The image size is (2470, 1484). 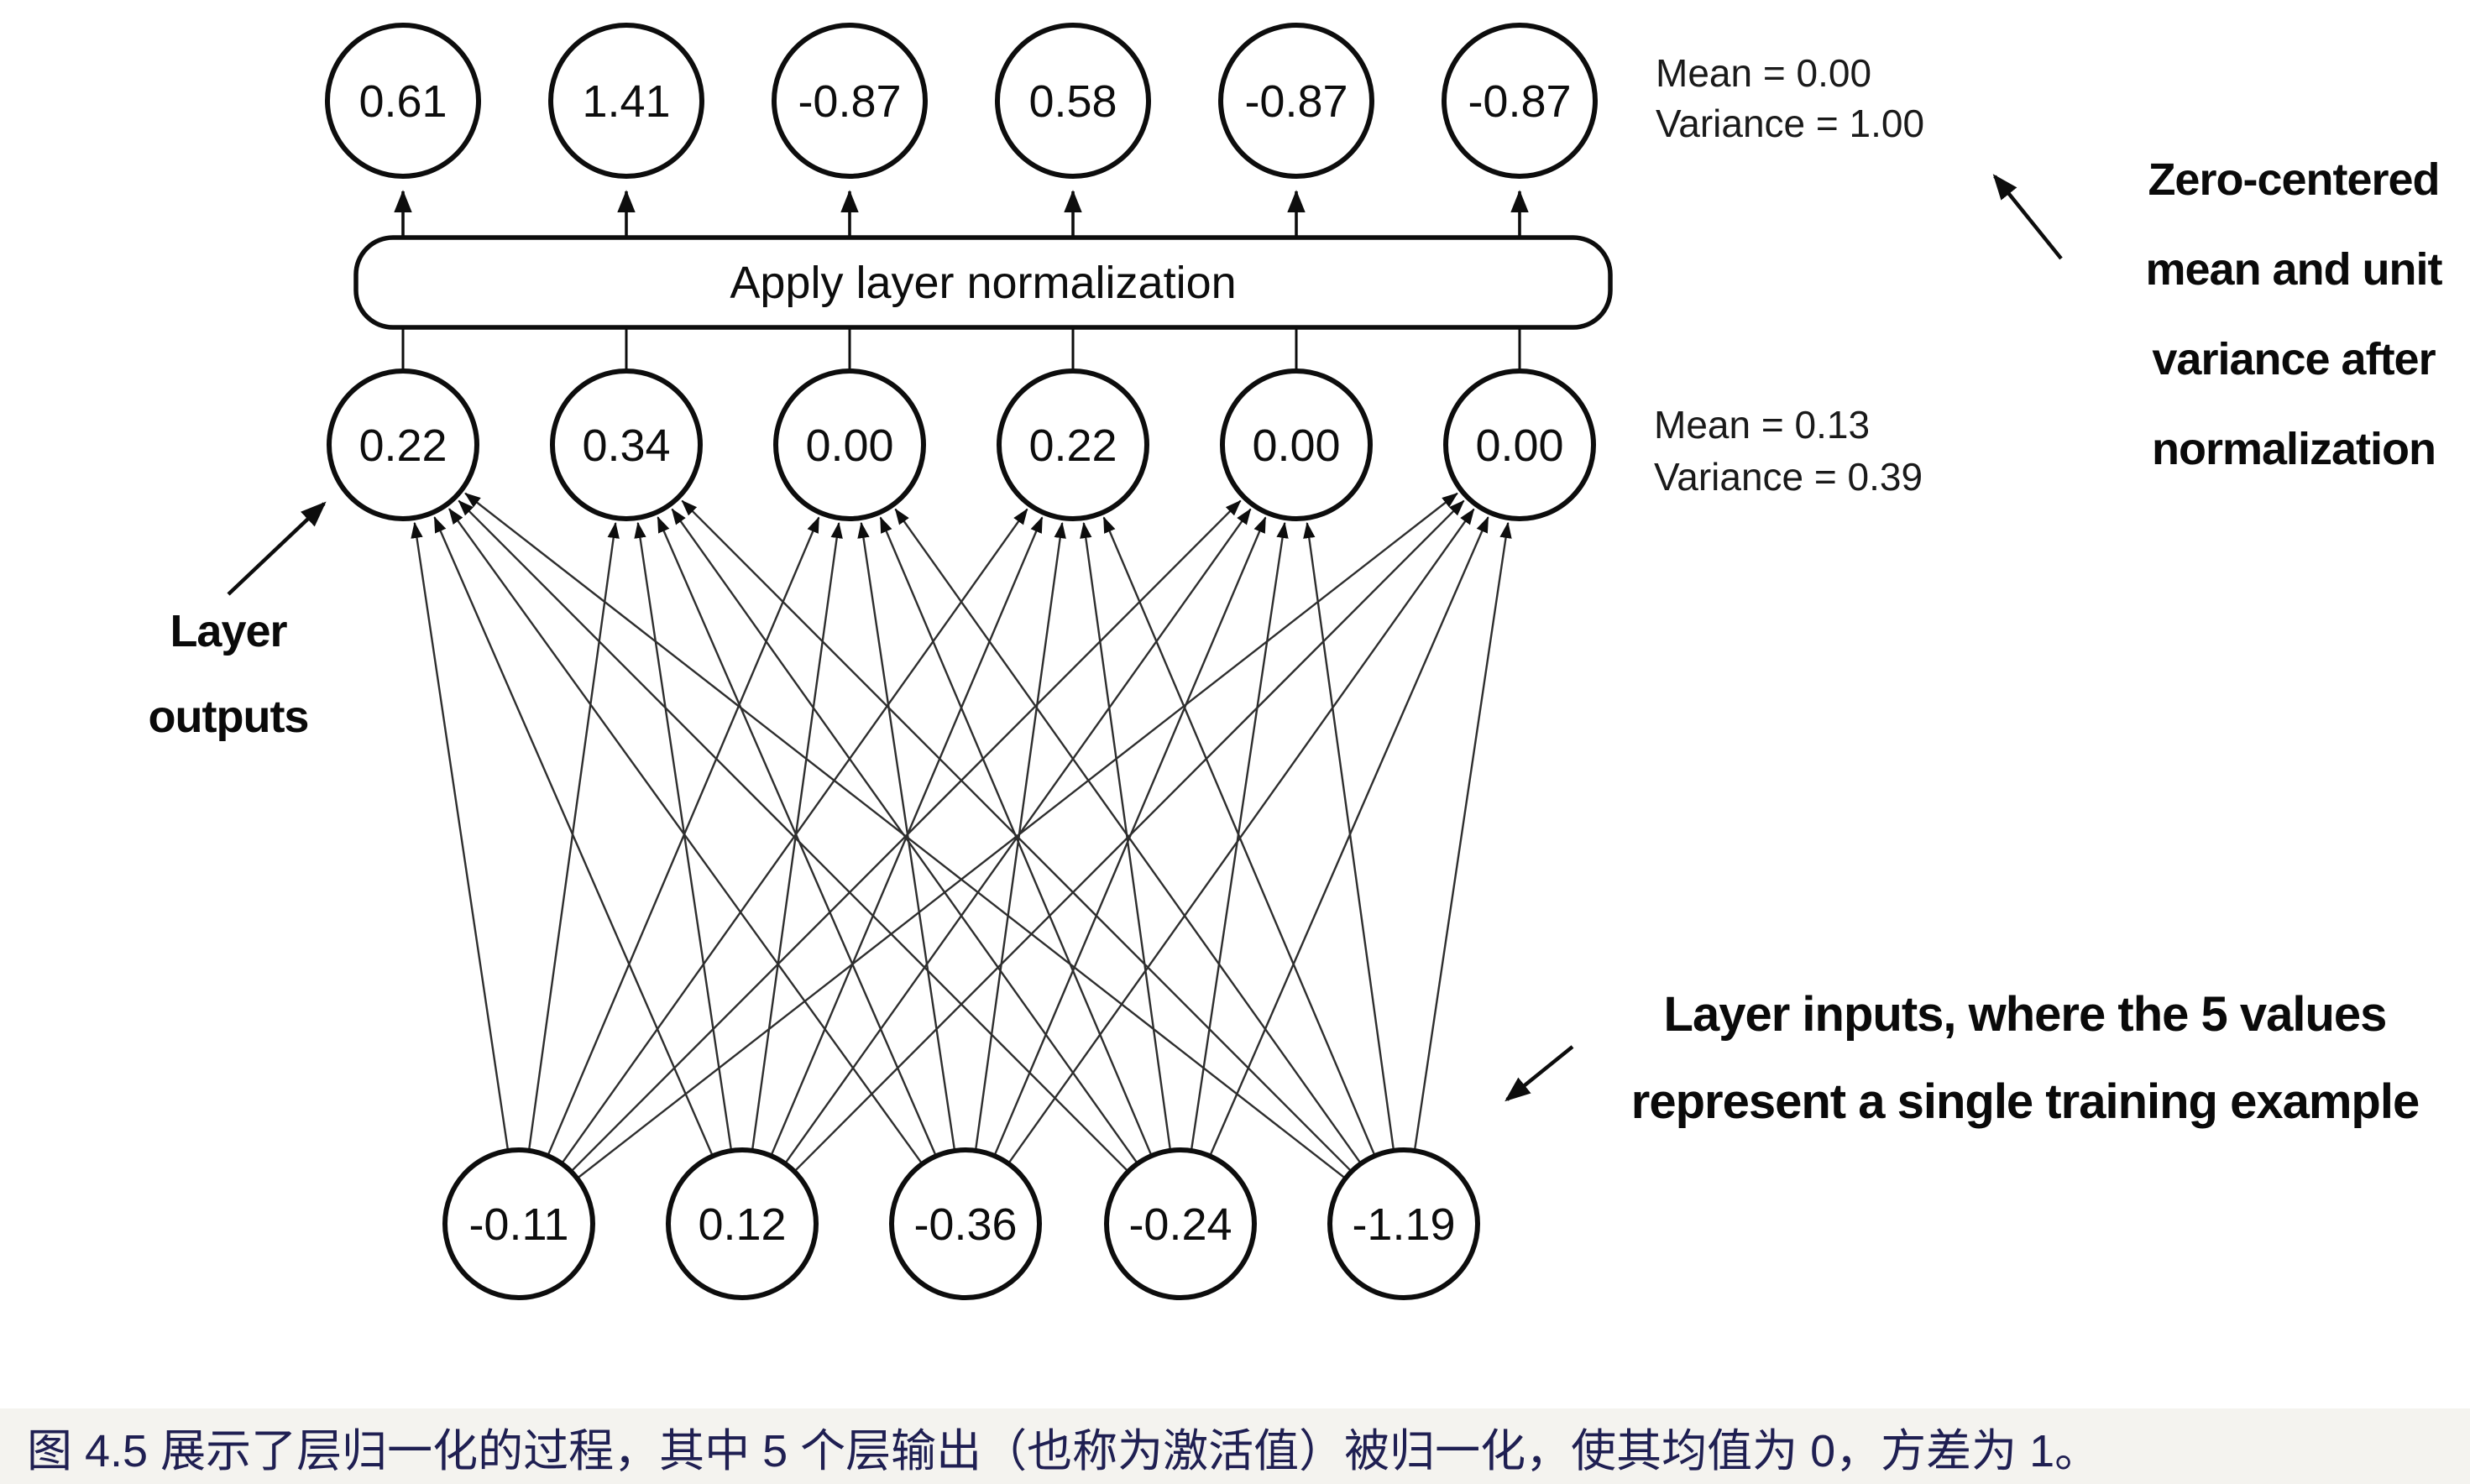 I want to click on stats-after-normalization: Mean = 0.00 Variance = 1.00, so click(x=1790, y=98).